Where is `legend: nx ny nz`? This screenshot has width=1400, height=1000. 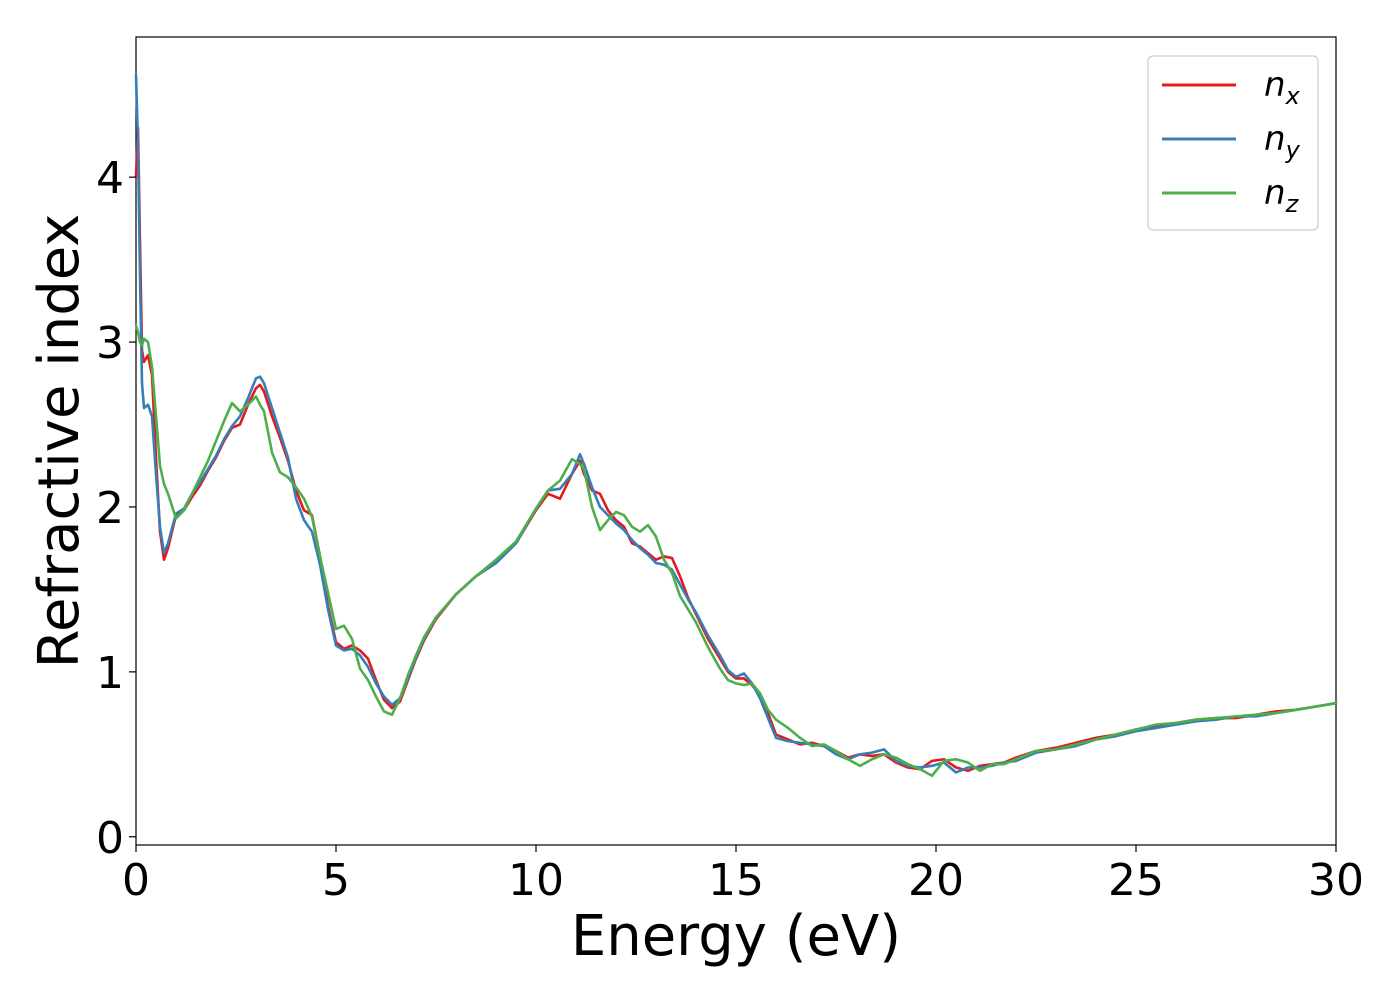
legend: nx ny nz is located at coordinates (1233, 143).